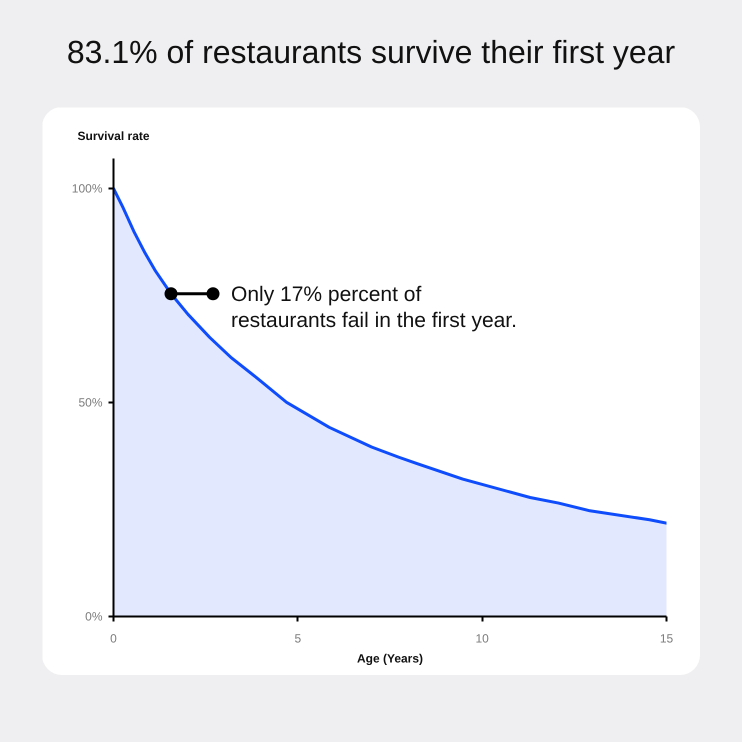 Image resolution: width=742 pixels, height=742 pixels. I want to click on y-tick-label: 100%, so click(87, 188).